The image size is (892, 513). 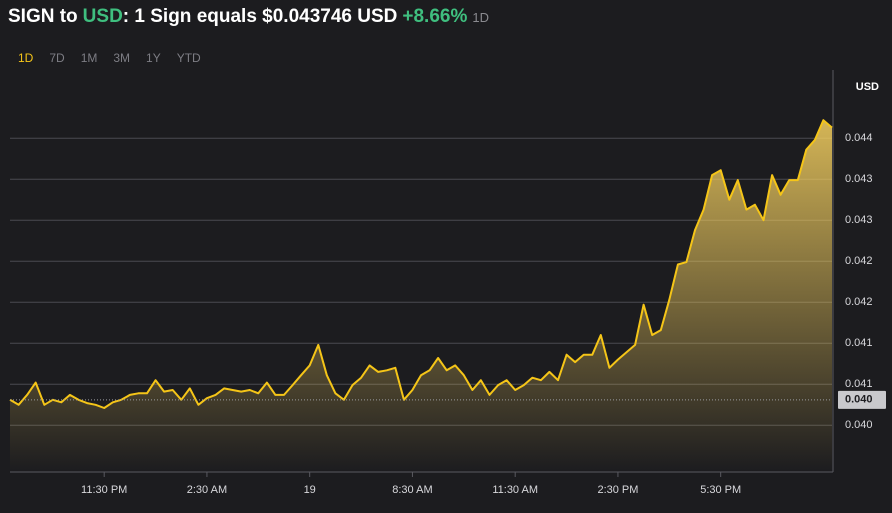 What do you see at coordinates (188, 58) in the screenshot?
I see `range-button: YTD` at bounding box center [188, 58].